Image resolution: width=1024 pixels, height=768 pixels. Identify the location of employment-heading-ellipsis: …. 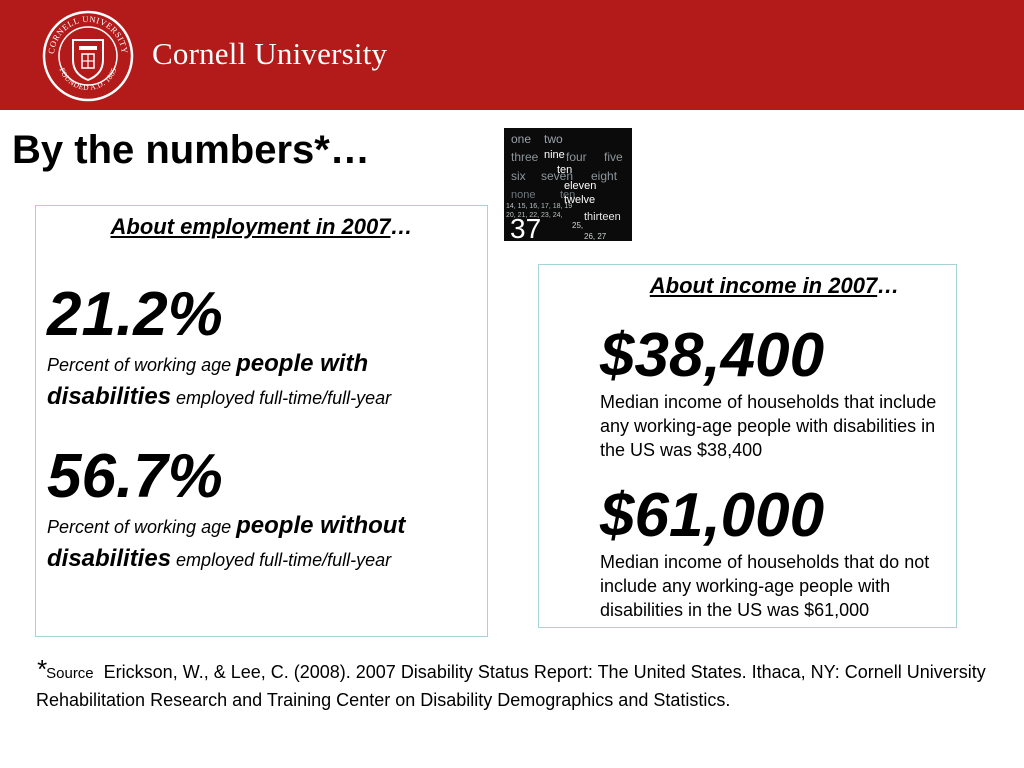
(401, 226).